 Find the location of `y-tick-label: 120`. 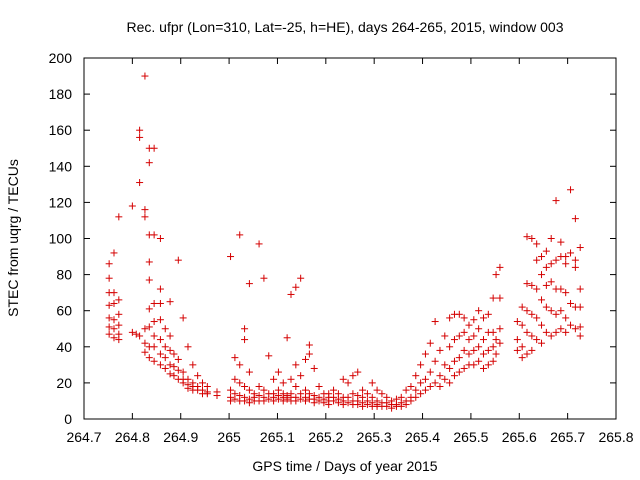

y-tick-label: 120 is located at coordinates (61, 202).